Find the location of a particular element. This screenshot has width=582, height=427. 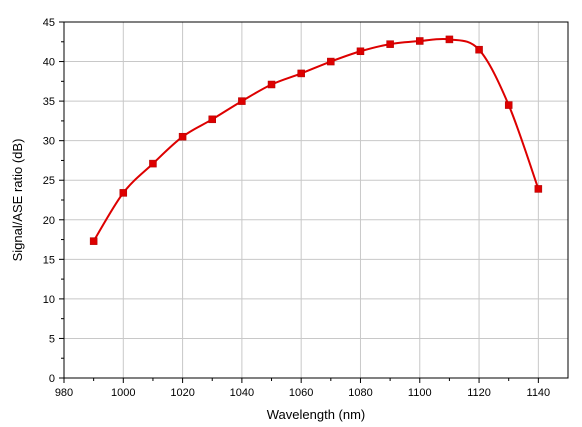

x-axis-title: Wavelength (nm) is located at coordinates (316, 414).